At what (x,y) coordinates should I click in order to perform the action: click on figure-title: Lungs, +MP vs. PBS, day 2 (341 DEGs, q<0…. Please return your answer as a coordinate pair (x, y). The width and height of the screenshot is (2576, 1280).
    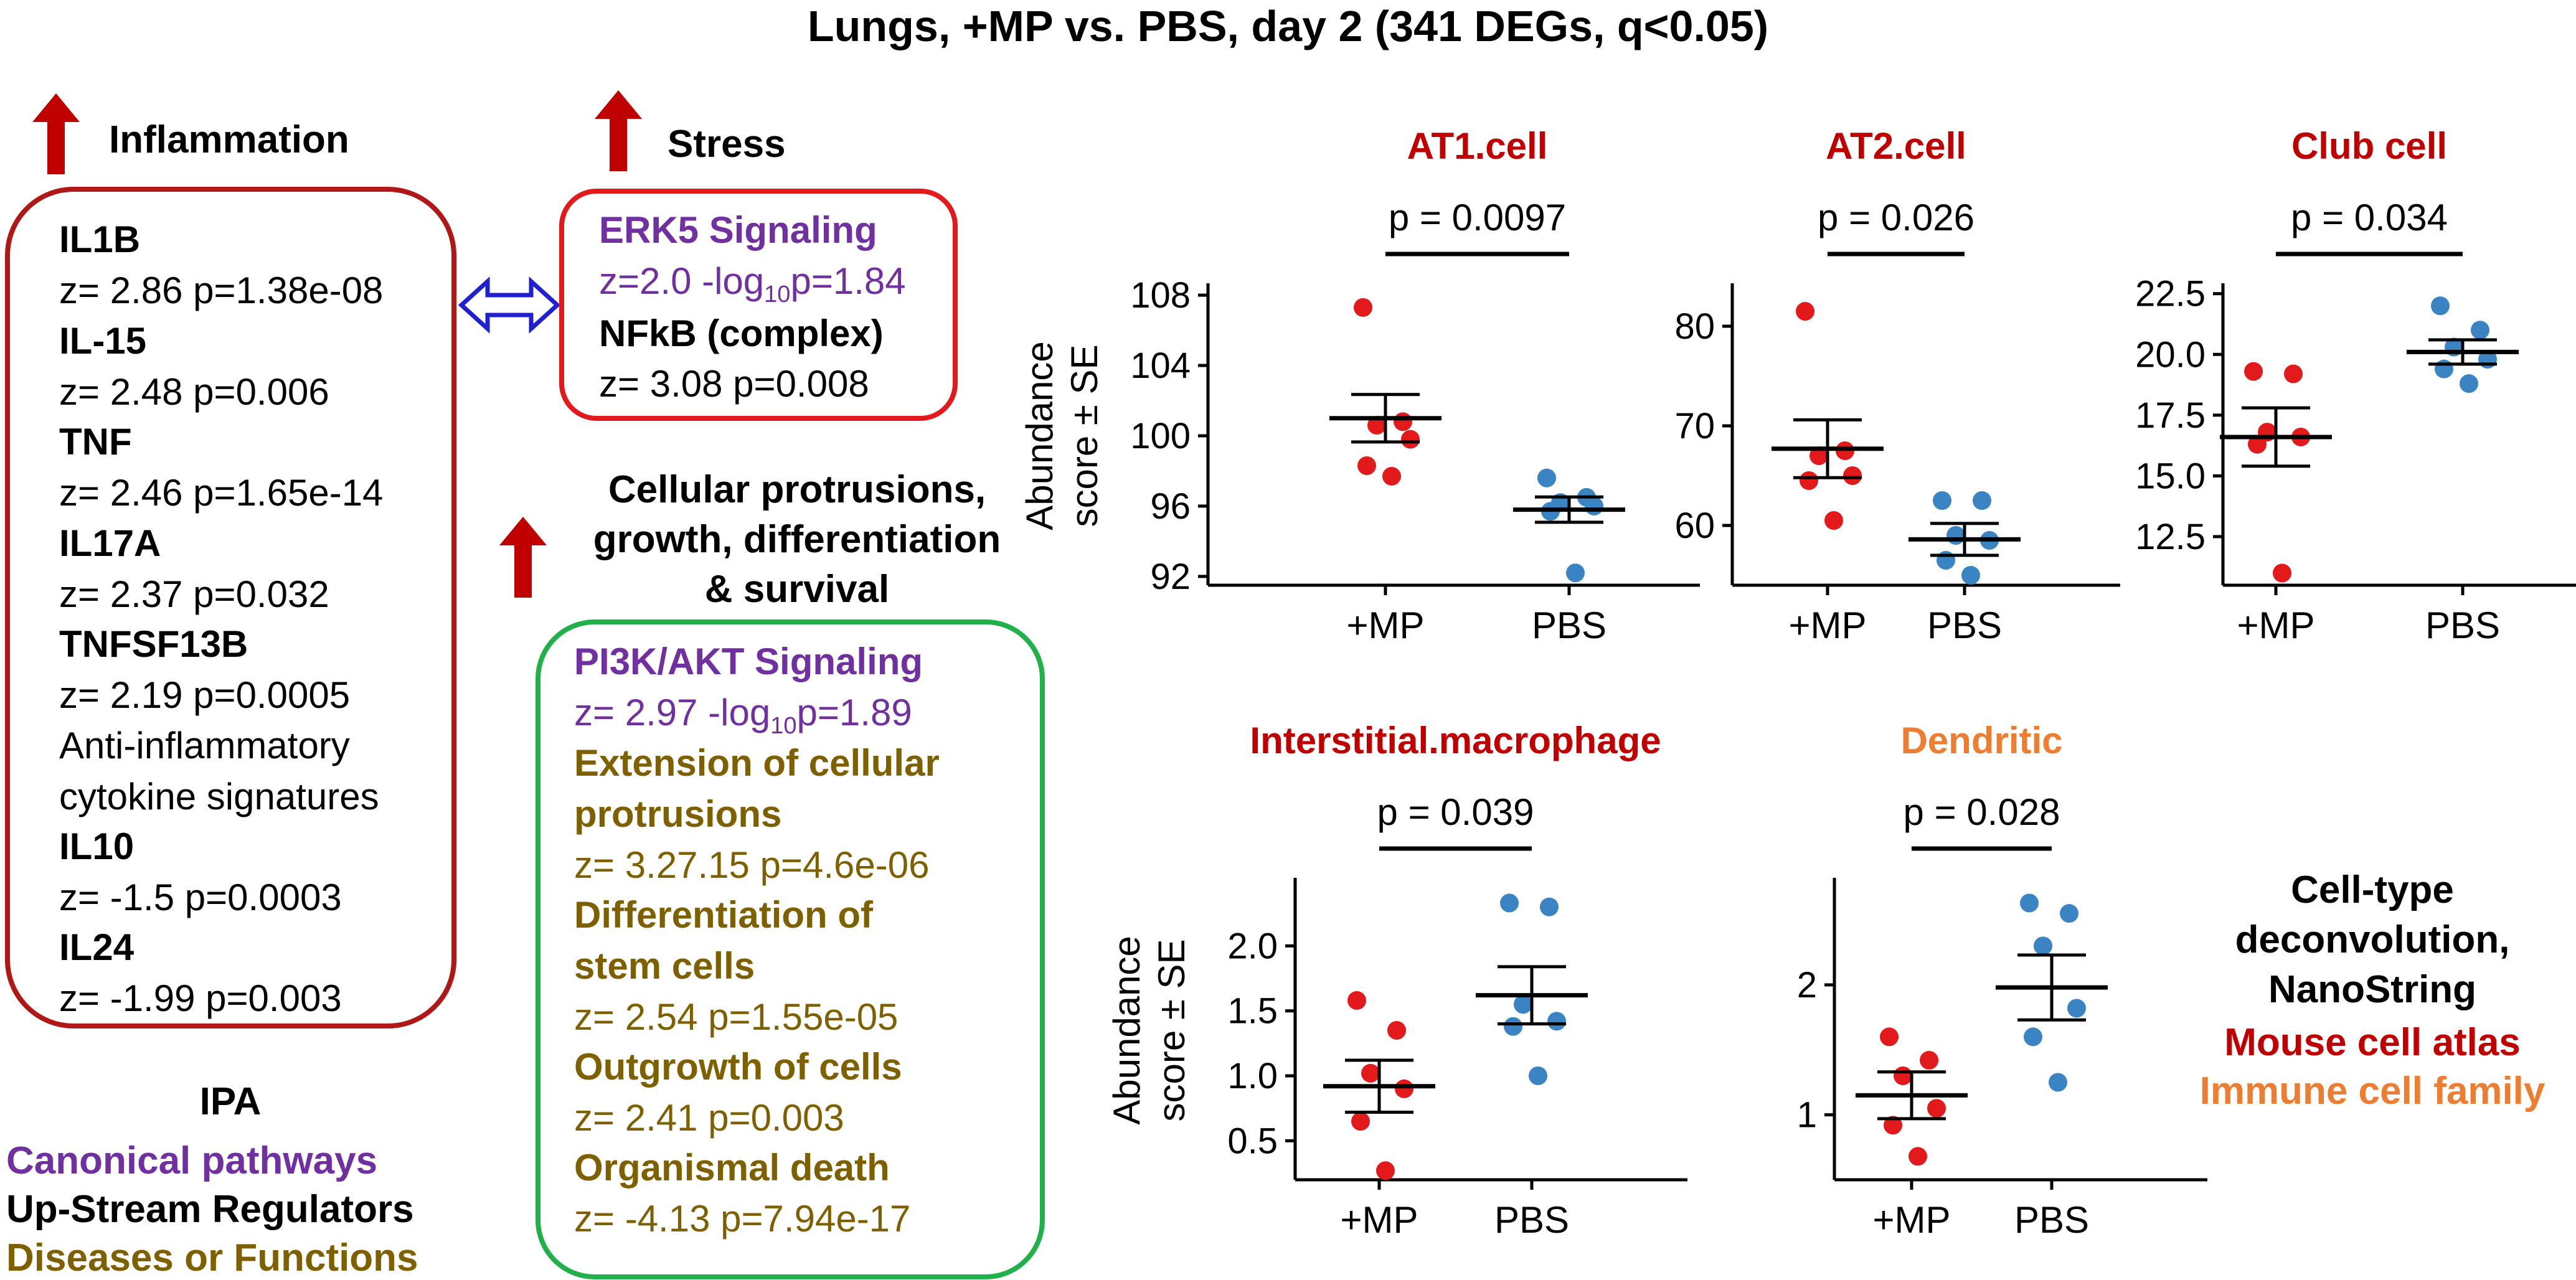
    Looking at the image, I should click on (1288, 26).